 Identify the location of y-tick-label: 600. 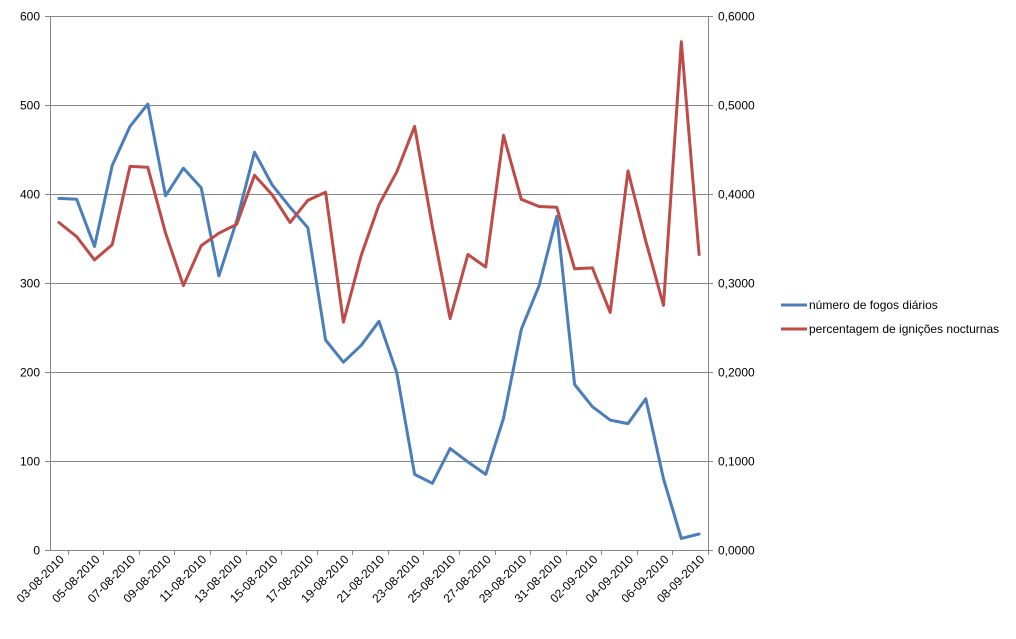
(30, 17).